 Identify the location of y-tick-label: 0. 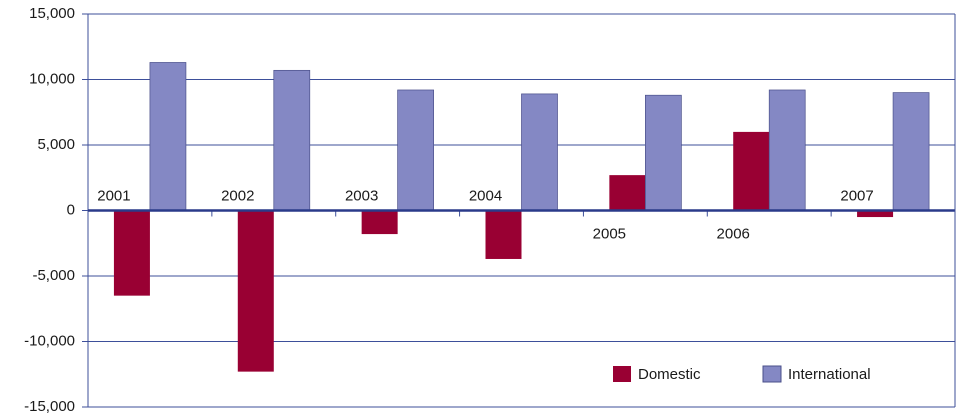
(71, 209).